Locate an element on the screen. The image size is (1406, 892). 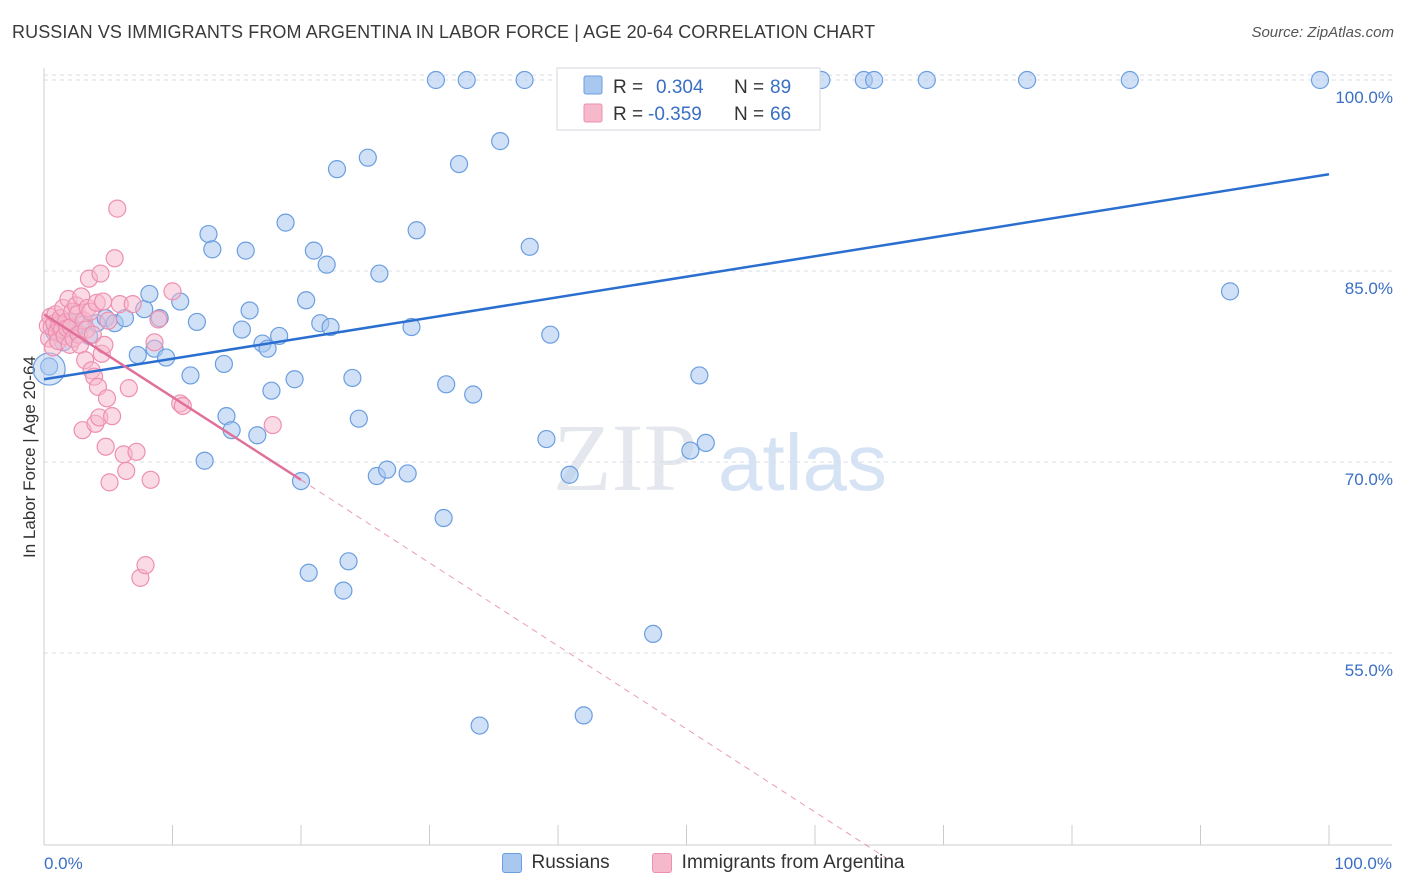
russians-label: Russians is located at coordinates (570, 862).